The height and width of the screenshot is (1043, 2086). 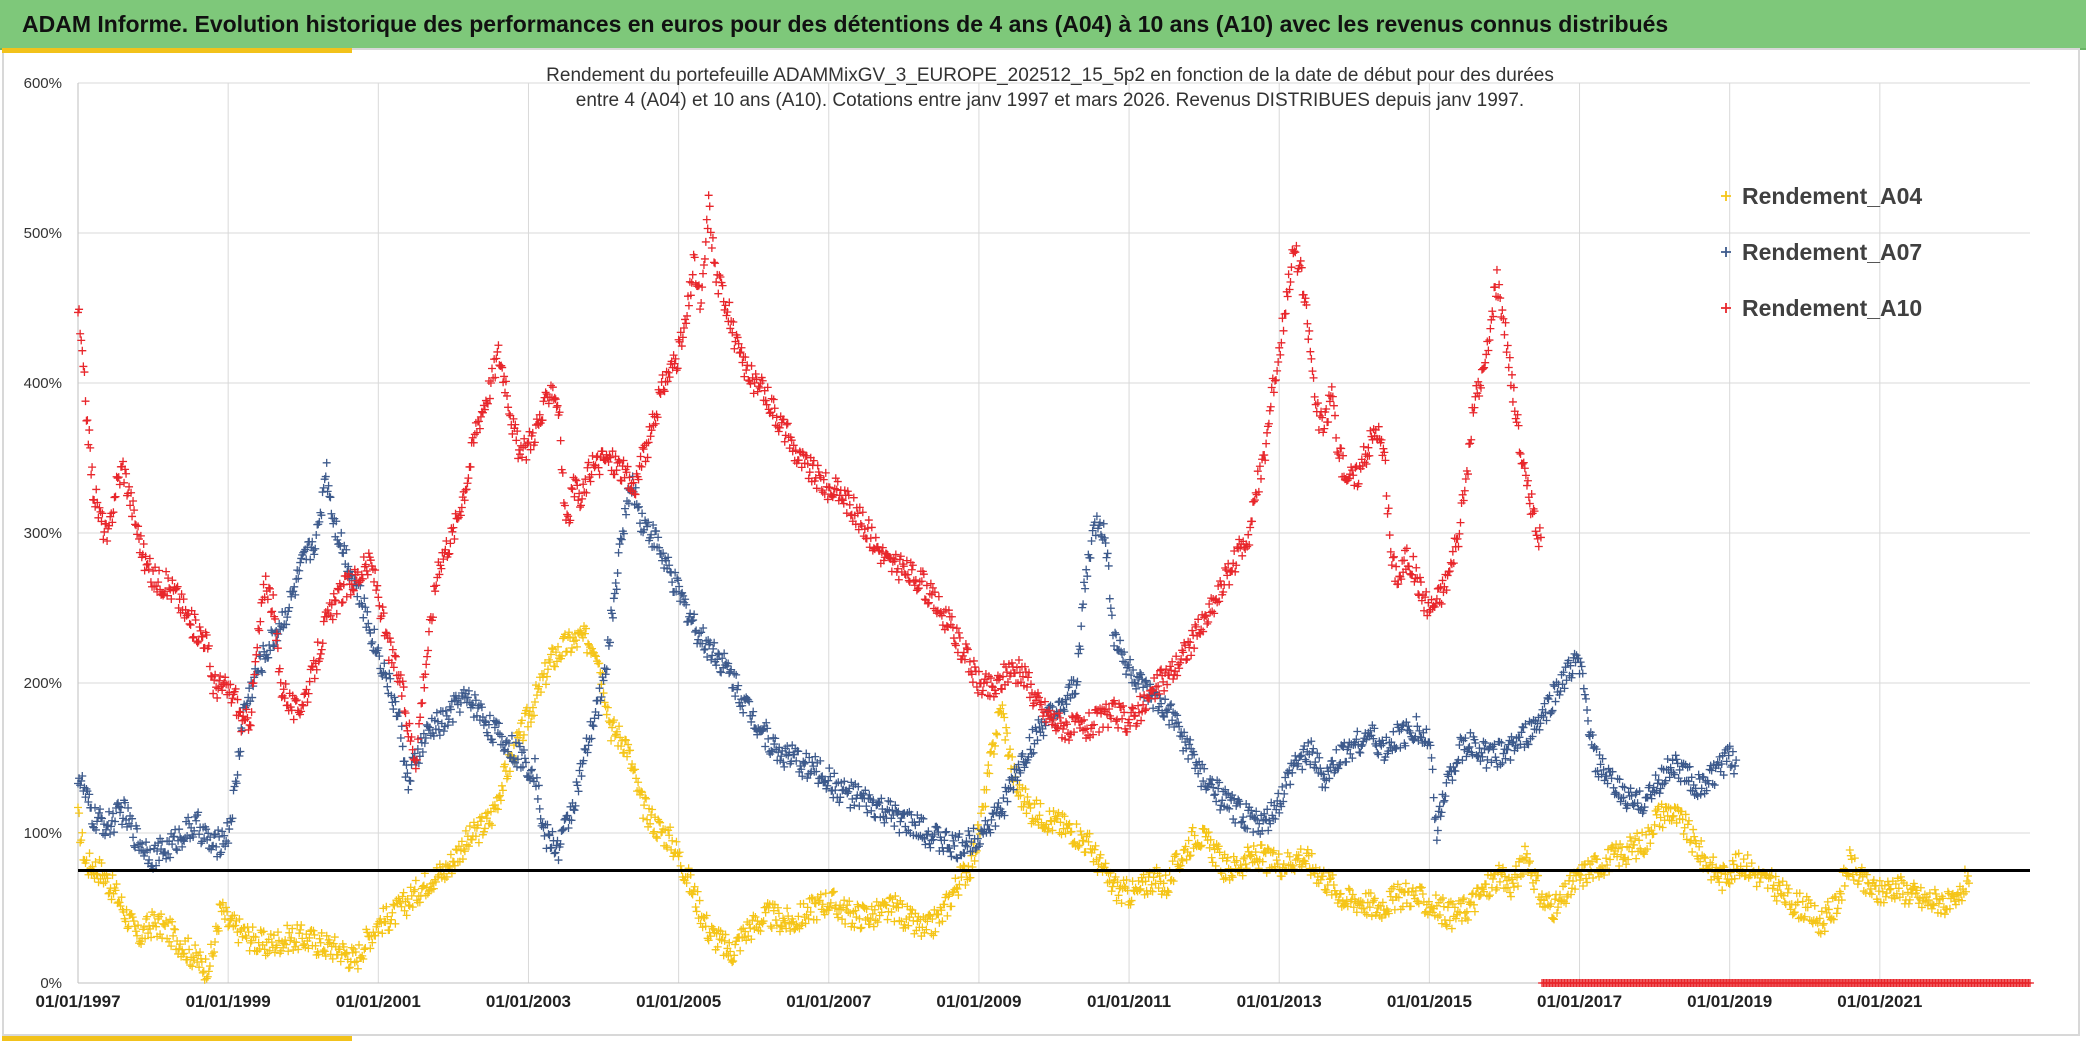 I want to click on y-tick-label-0: 0%, so click(x=51, y=983).